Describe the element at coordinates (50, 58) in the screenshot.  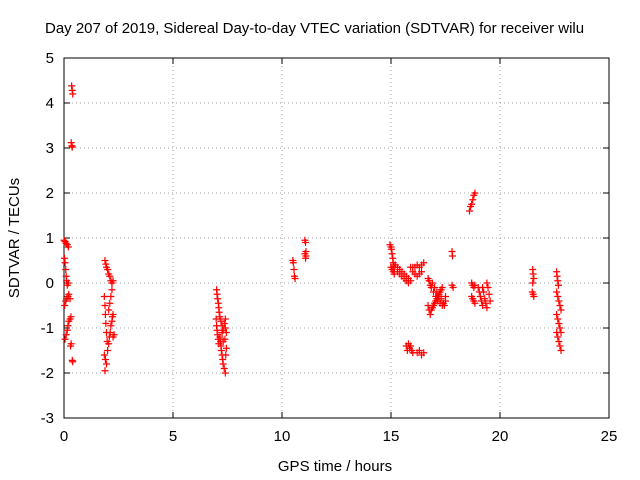
I see `y-tick-label: 5` at that location.